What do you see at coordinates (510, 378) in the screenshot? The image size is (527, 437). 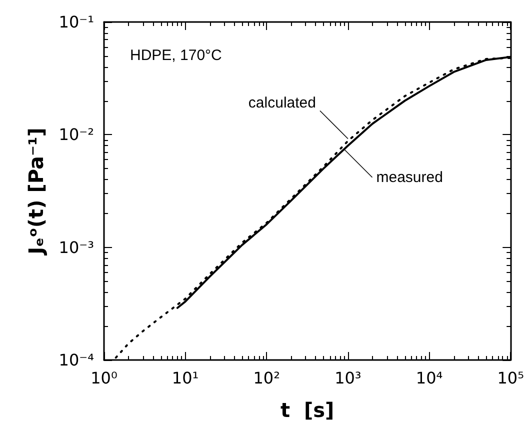 I see `x-tick-label: 10⁵` at bounding box center [510, 378].